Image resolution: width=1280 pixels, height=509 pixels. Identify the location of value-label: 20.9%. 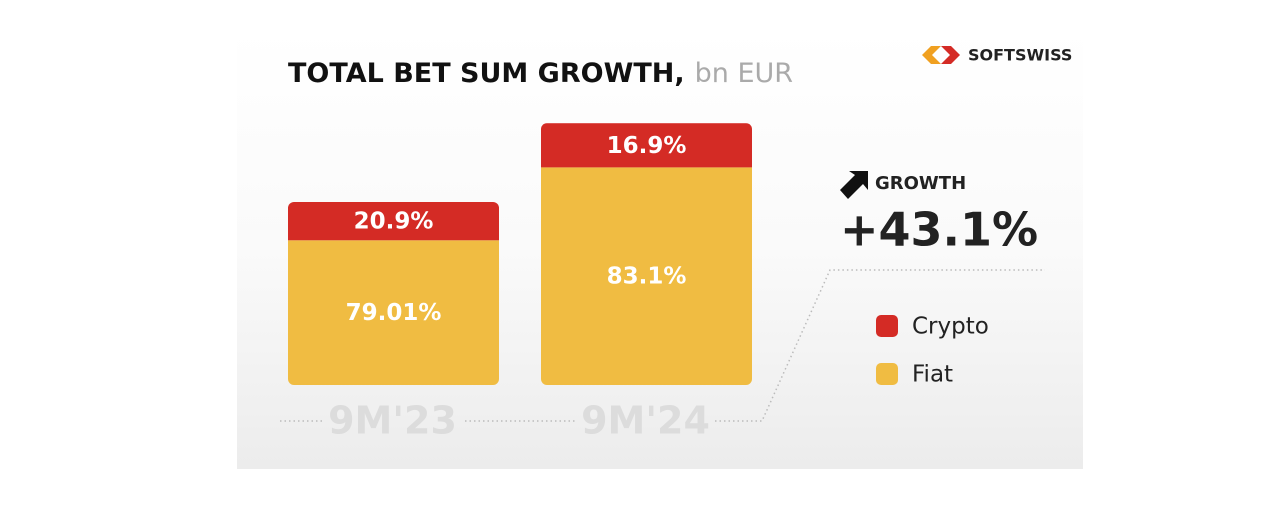
(394, 222).